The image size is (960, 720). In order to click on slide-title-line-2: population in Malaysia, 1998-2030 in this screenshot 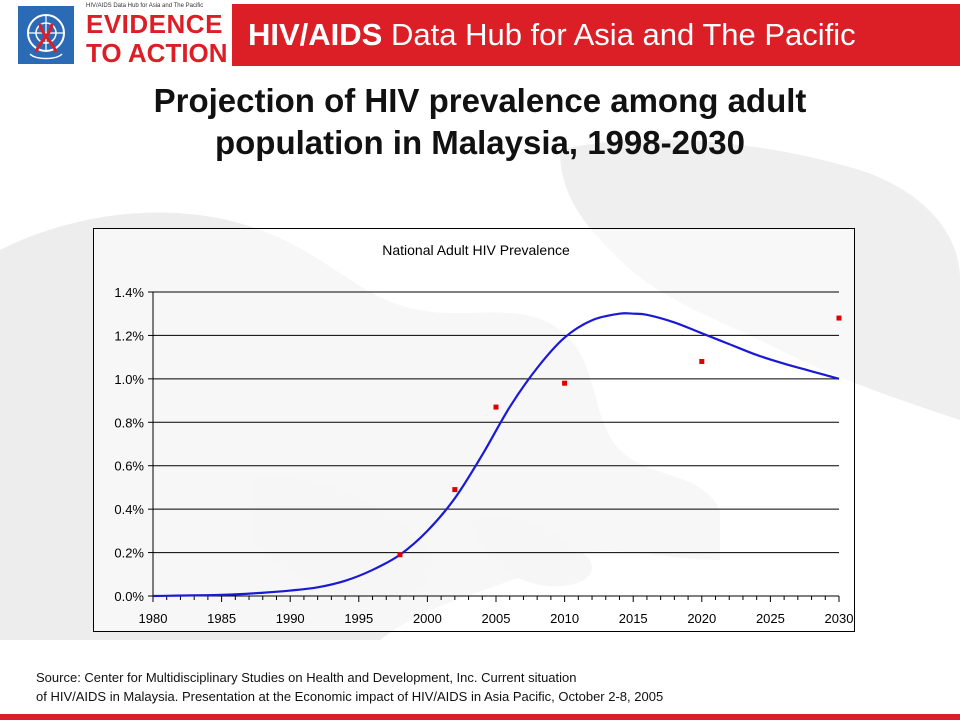, I will do `click(480, 142)`.